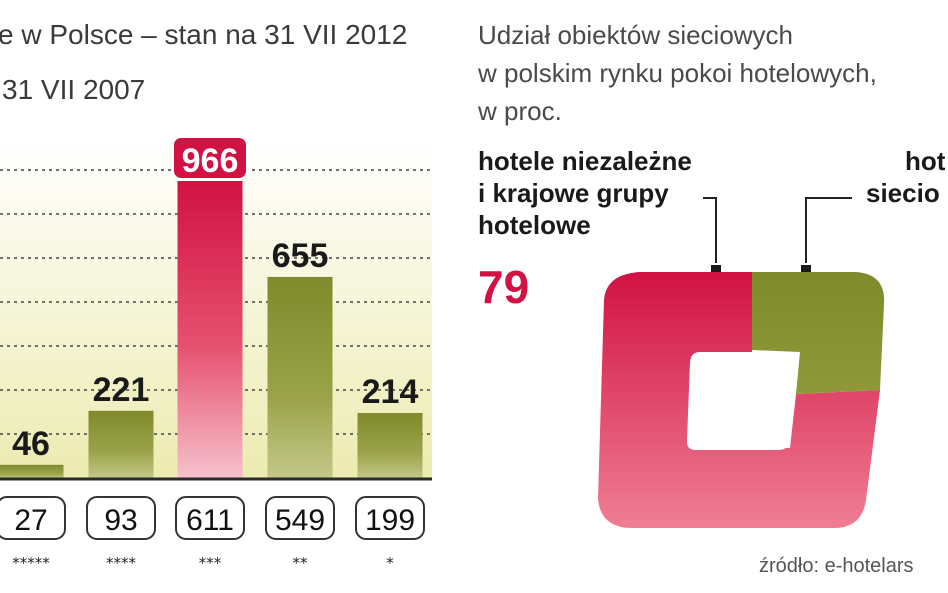 Image resolution: width=948 pixels, height=593 pixels. I want to click on prior-value-1: 93, so click(120, 520).